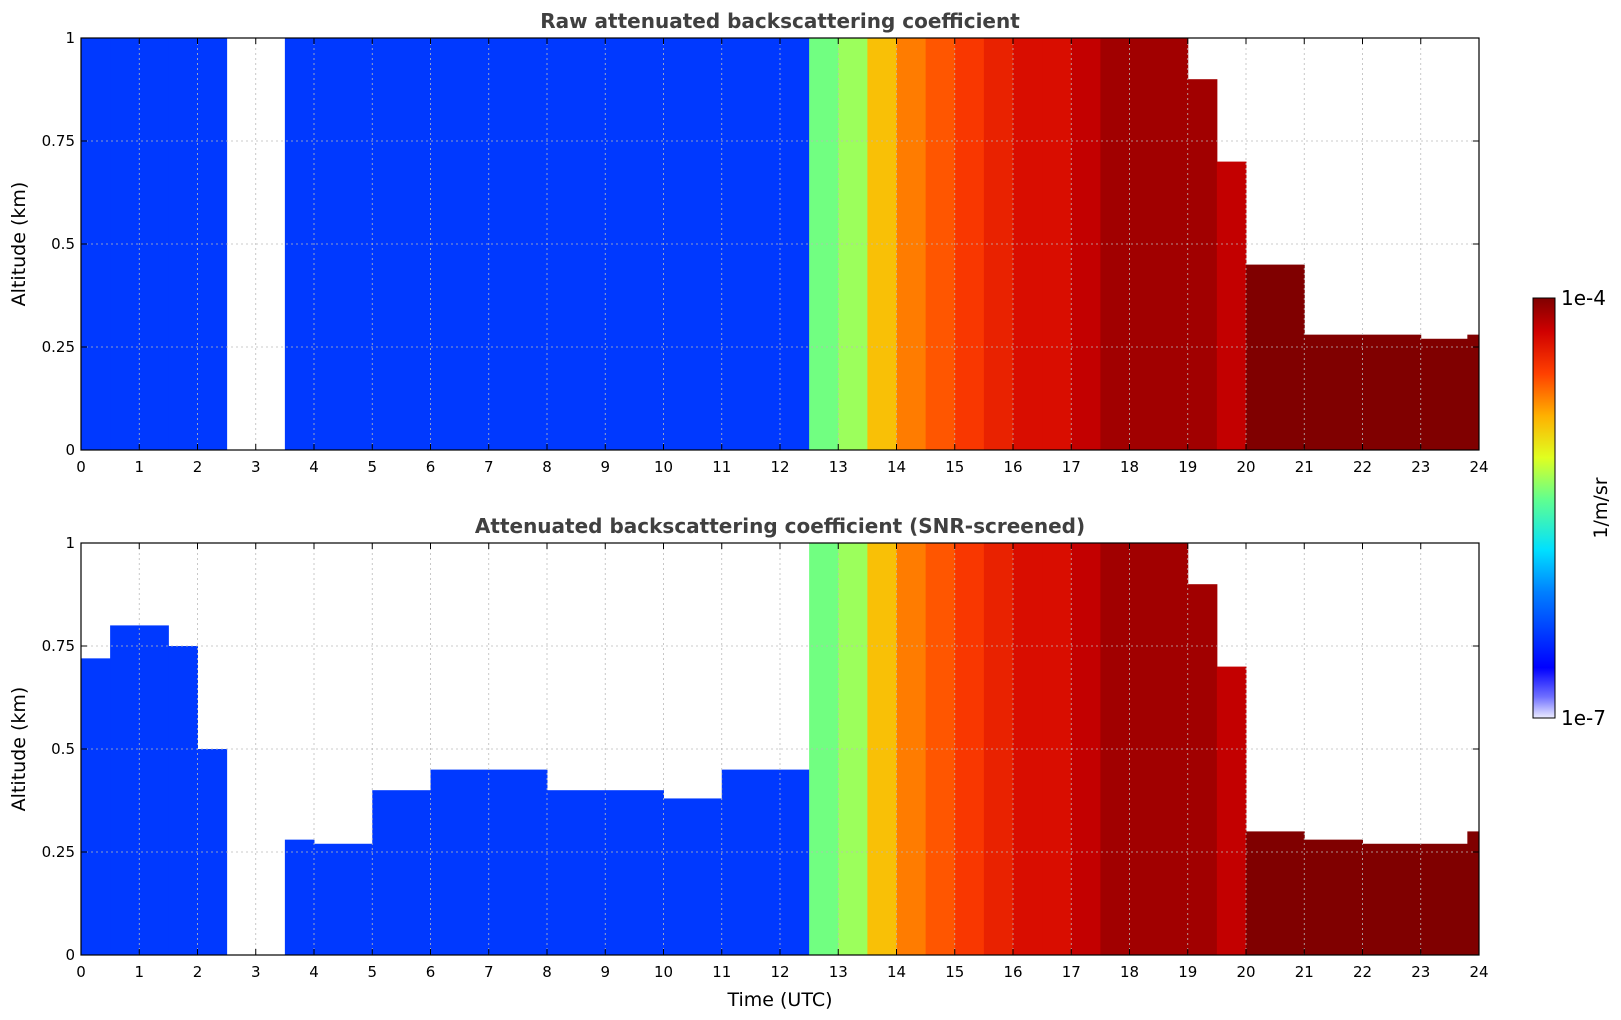 The width and height of the screenshot is (1621, 1020). Describe the element at coordinates (19, 244) in the screenshot. I see `panel-raw-ylabel: Altitude (km)` at that location.